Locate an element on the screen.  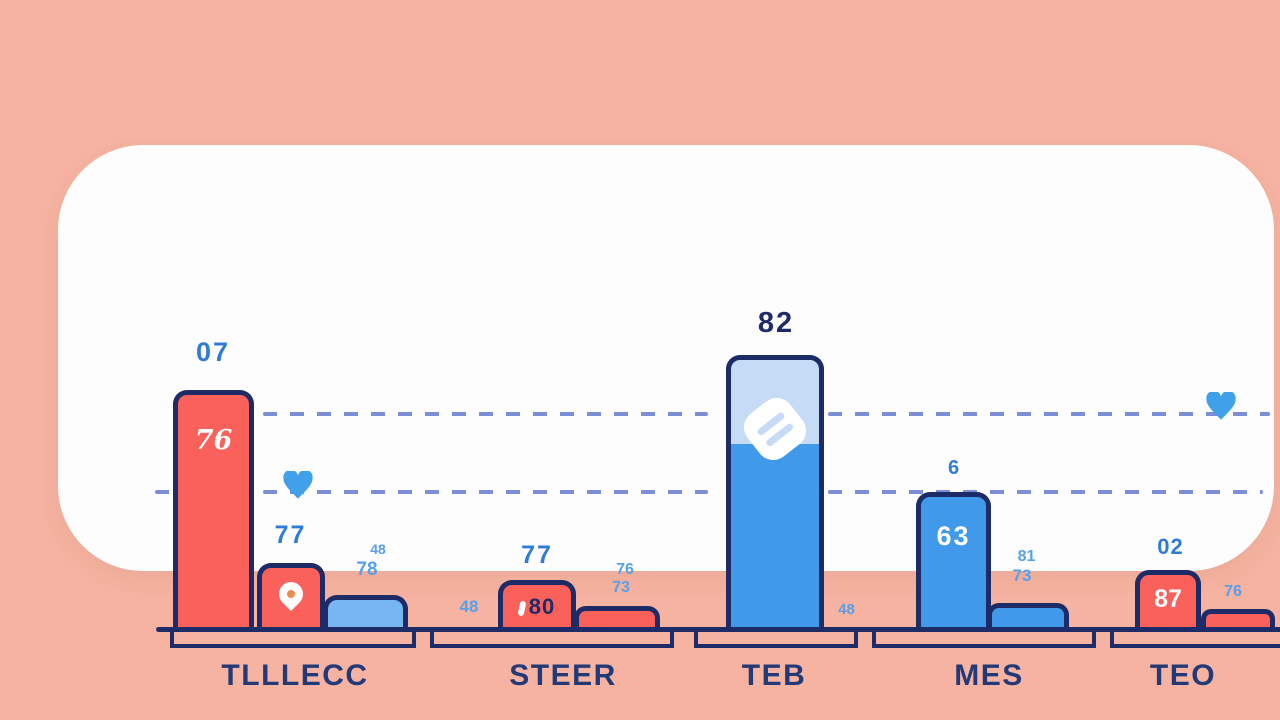
value-label: 07 is located at coordinates (213, 352).